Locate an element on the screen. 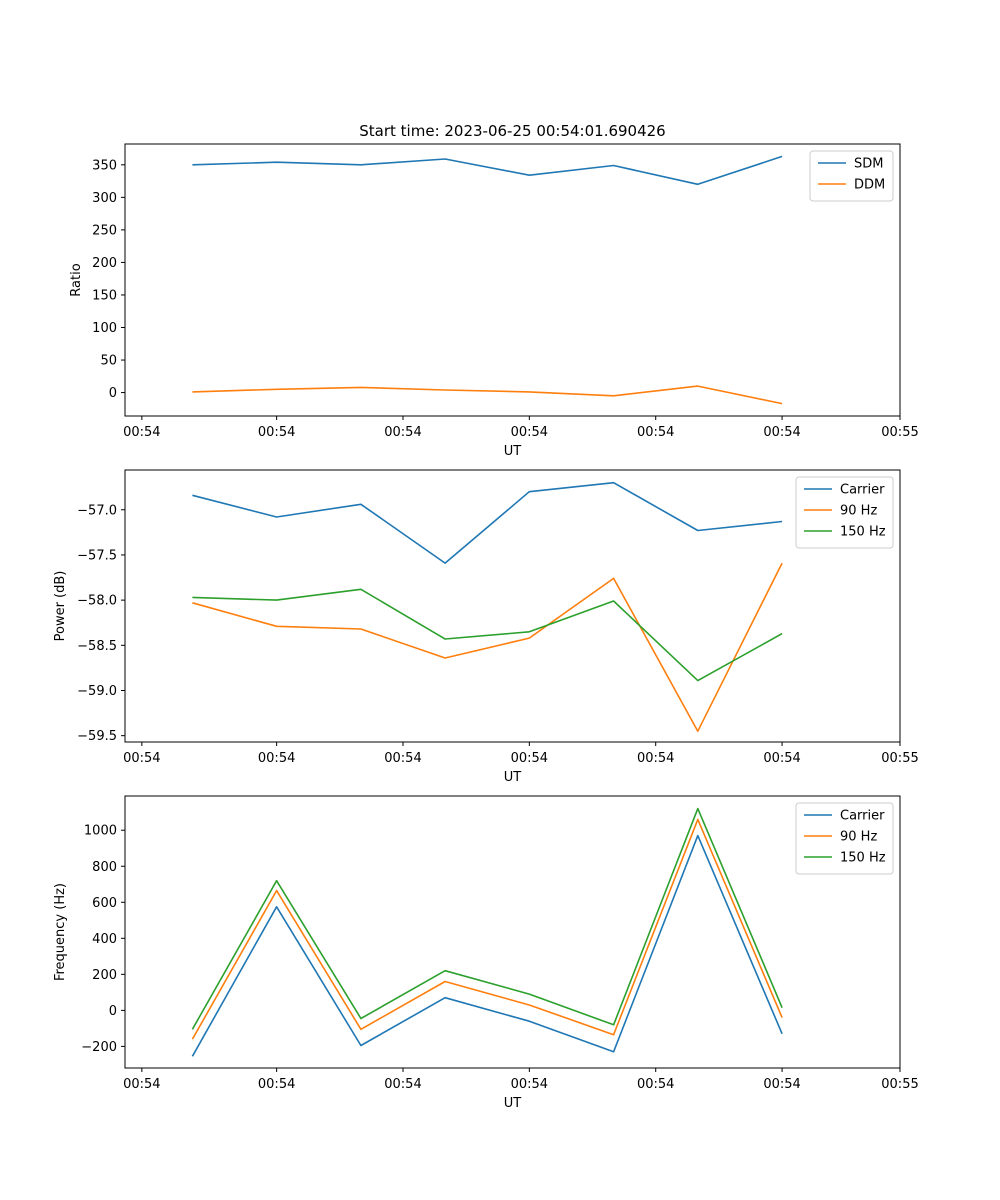 The width and height of the screenshot is (1000, 1200). legend-label: DDM is located at coordinates (869, 185).